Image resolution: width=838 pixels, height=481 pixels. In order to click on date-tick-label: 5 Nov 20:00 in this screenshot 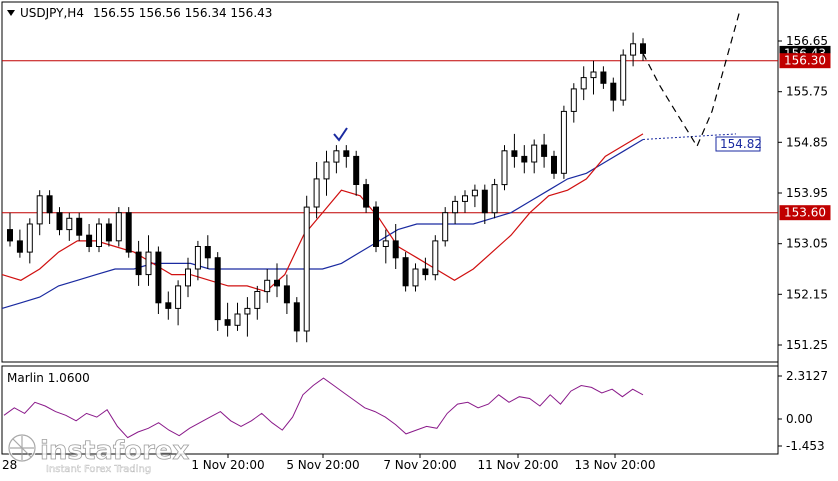, I will do `click(322, 465)`.